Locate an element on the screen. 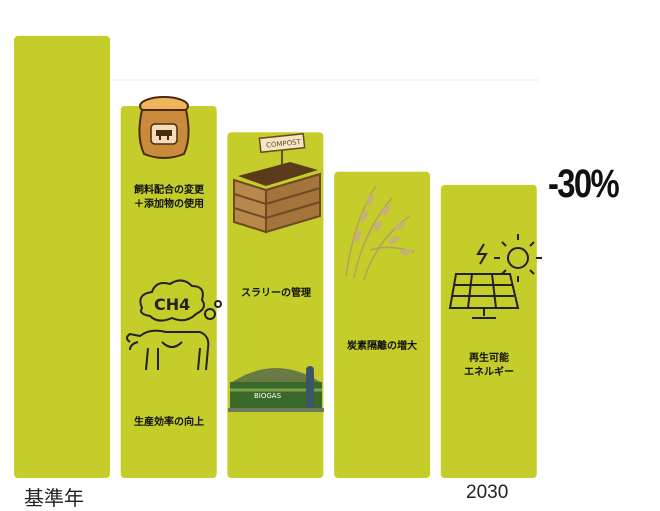  wheat-icon is located at coordinates (380, 233).